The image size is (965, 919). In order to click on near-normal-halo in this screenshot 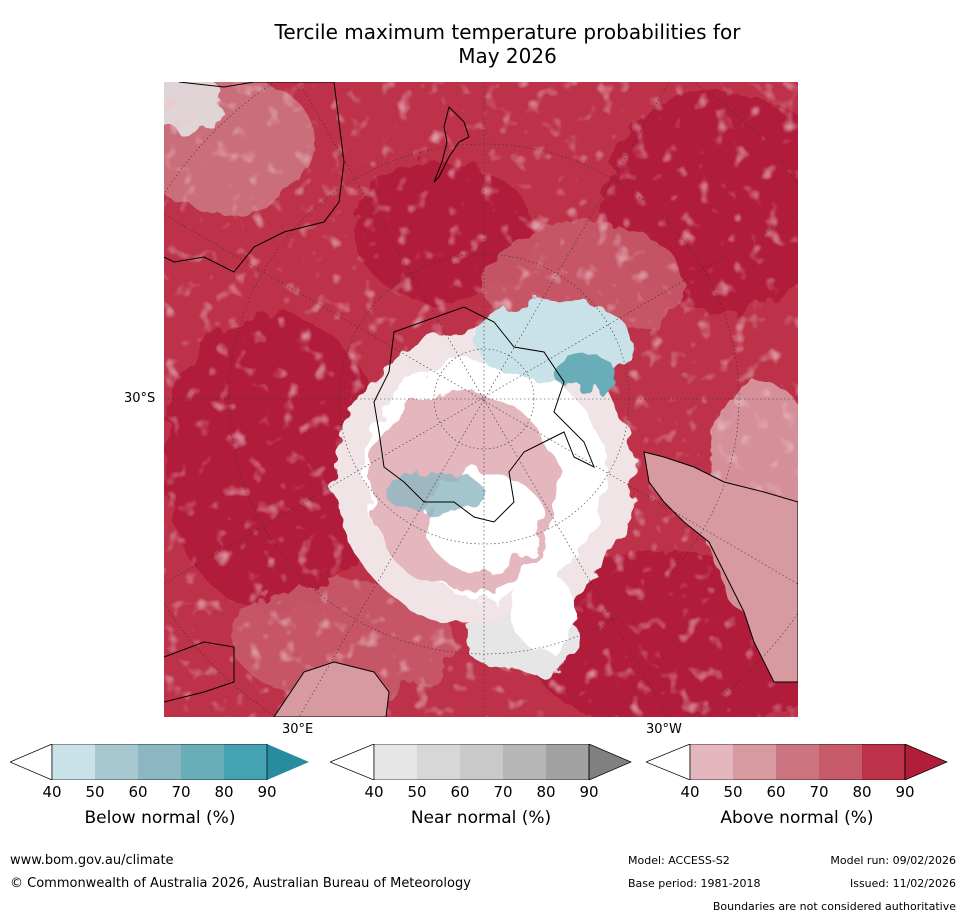, I will do `click(484, 487)`.